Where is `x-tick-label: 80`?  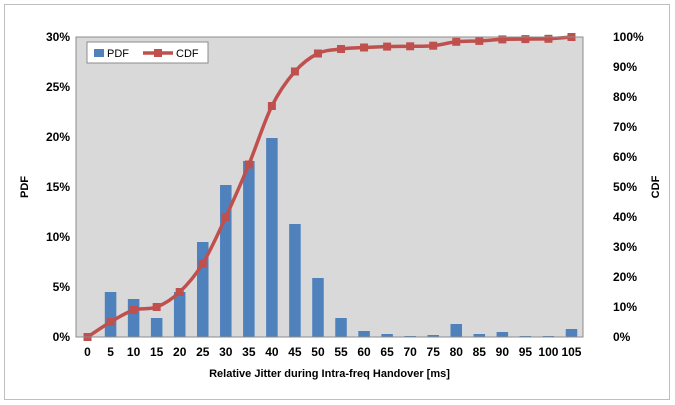
x-tick-label: 80 is located at coordinates (457, 352).